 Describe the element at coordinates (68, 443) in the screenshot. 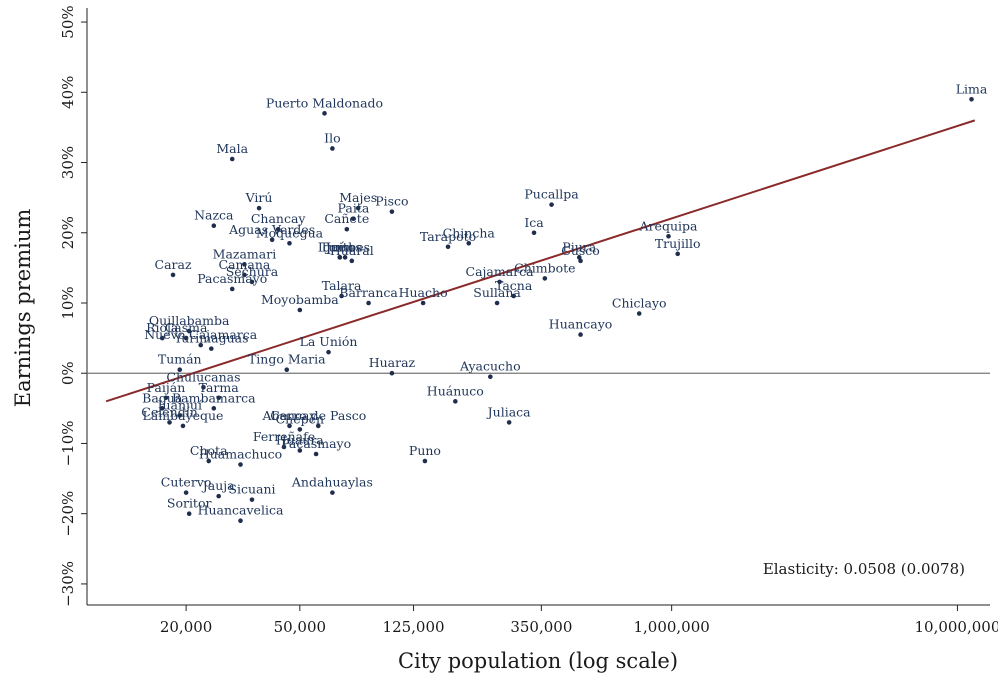

I see `y-tick-label: −10%` at that location.